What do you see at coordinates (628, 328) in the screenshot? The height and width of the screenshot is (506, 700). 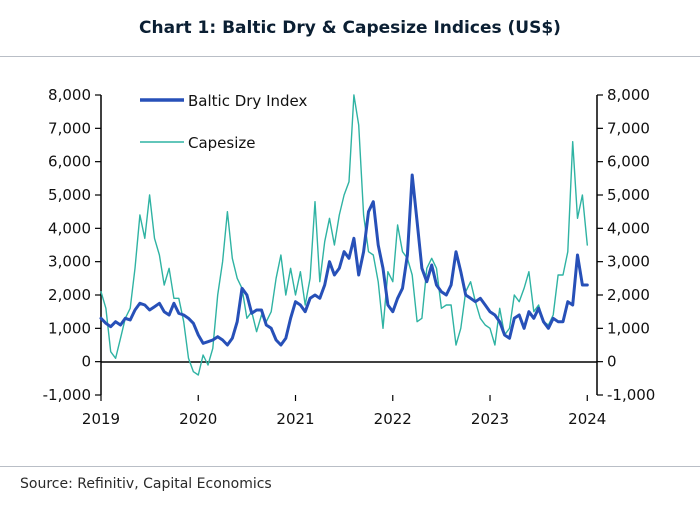 I see `right-y-tick-label: 1,000` at bounding box center [628, 328].